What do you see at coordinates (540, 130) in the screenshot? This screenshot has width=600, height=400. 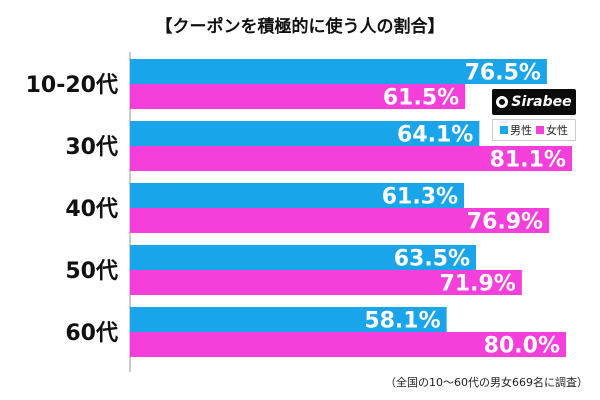 I see `legend-swatch-female` at bounding box center [540, 130].